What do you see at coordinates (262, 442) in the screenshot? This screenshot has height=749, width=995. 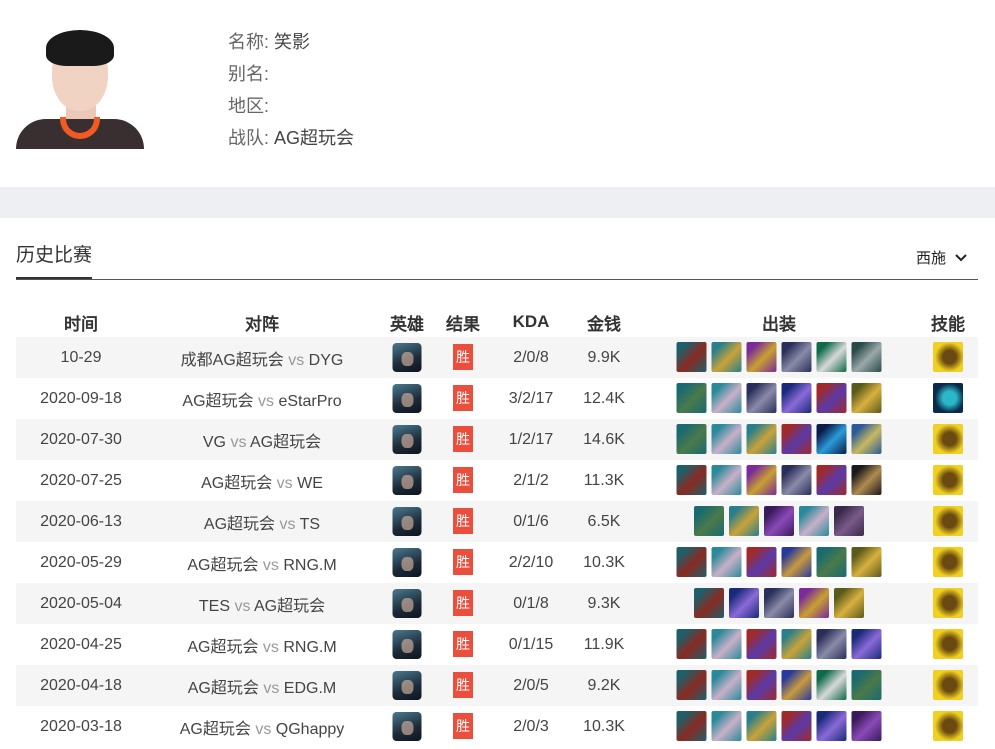 I see `match-teams: VG vs AG超玩会` at bounding box center [262, 442].